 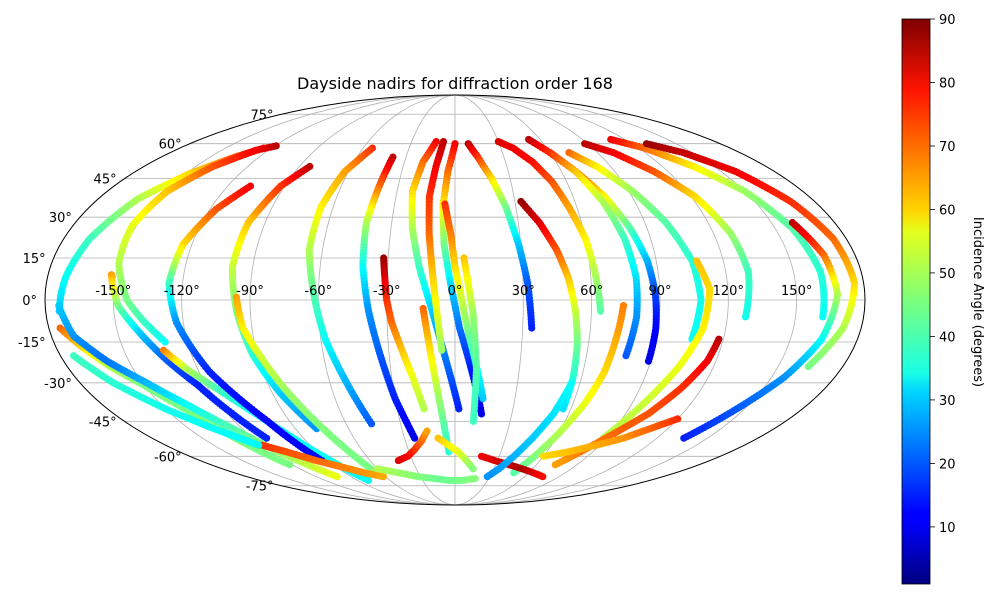 I want to click on latitude-tick-label: -75°, so click(x=260, y=487).